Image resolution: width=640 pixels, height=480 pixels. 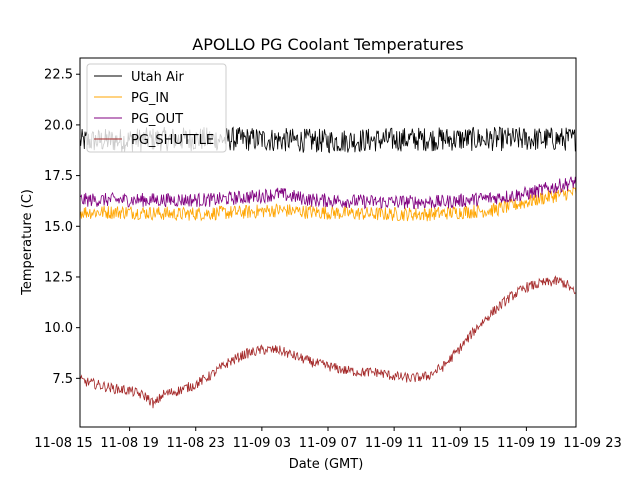 What do you see at coordinates (63, 443) in the screenshot?
I see `x-tick-label: 11-08 15` at bounding box center [63, 443].